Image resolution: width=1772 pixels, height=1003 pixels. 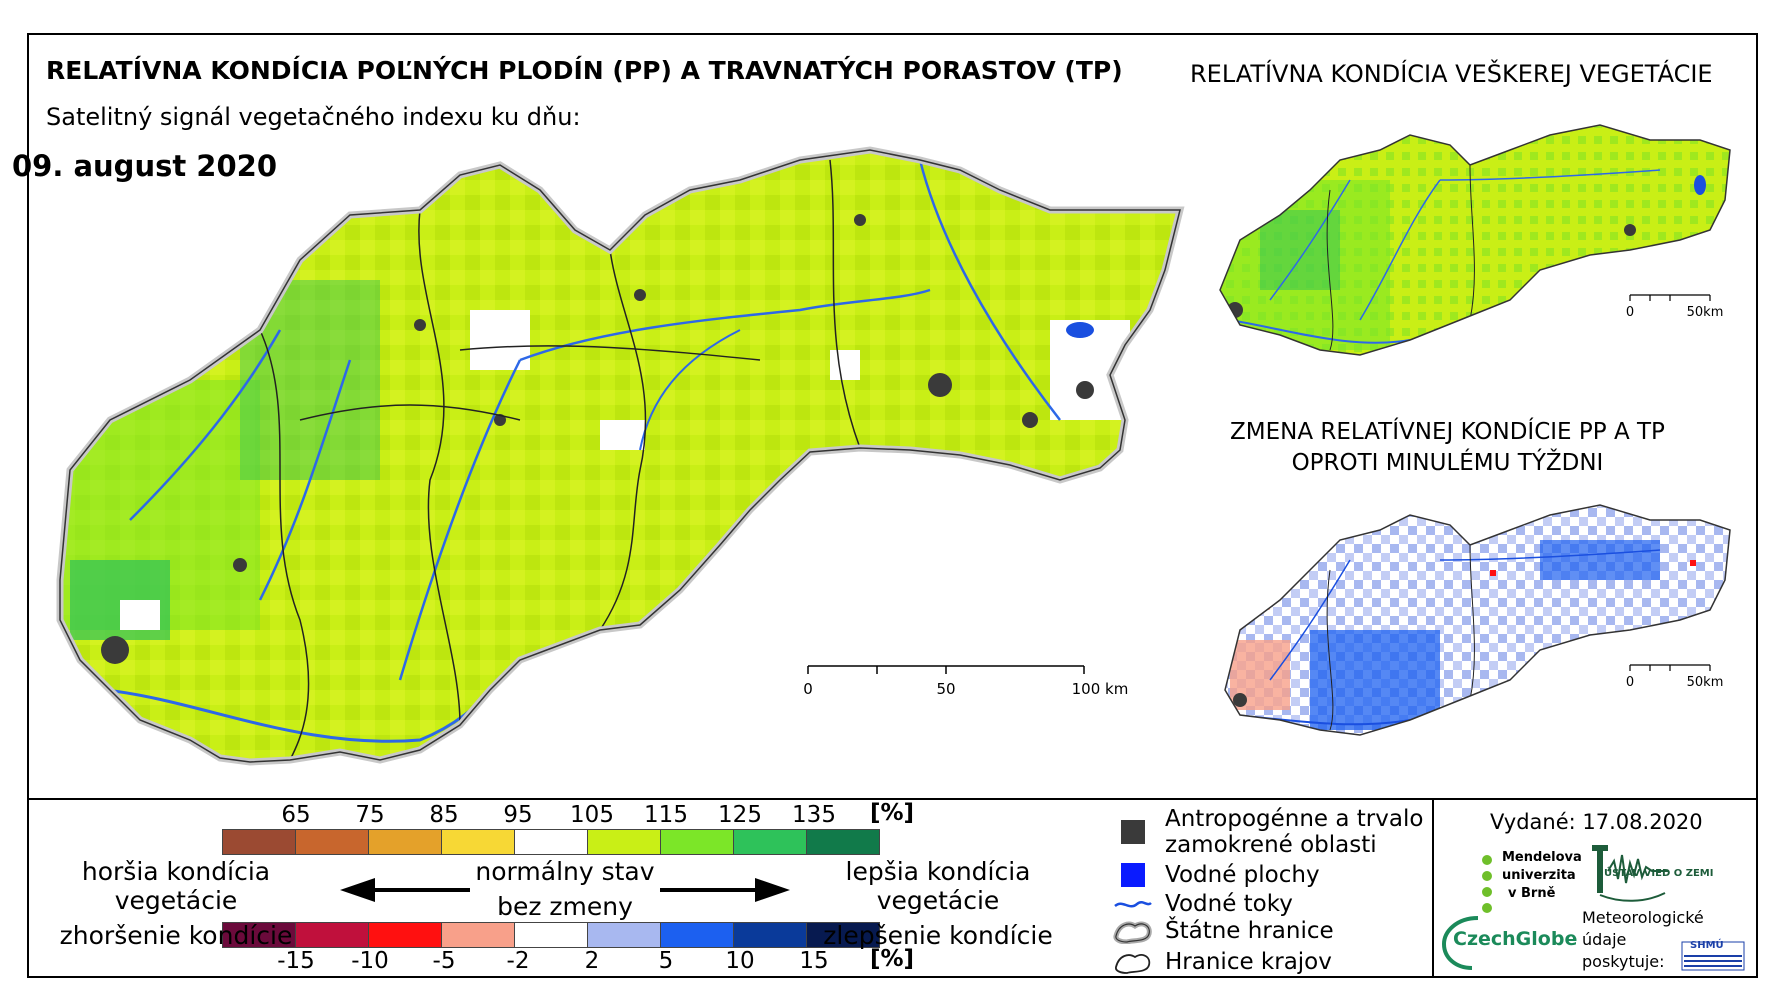 I want to click on top-scalebar: 0 50km, so click(x=1675, y=307).